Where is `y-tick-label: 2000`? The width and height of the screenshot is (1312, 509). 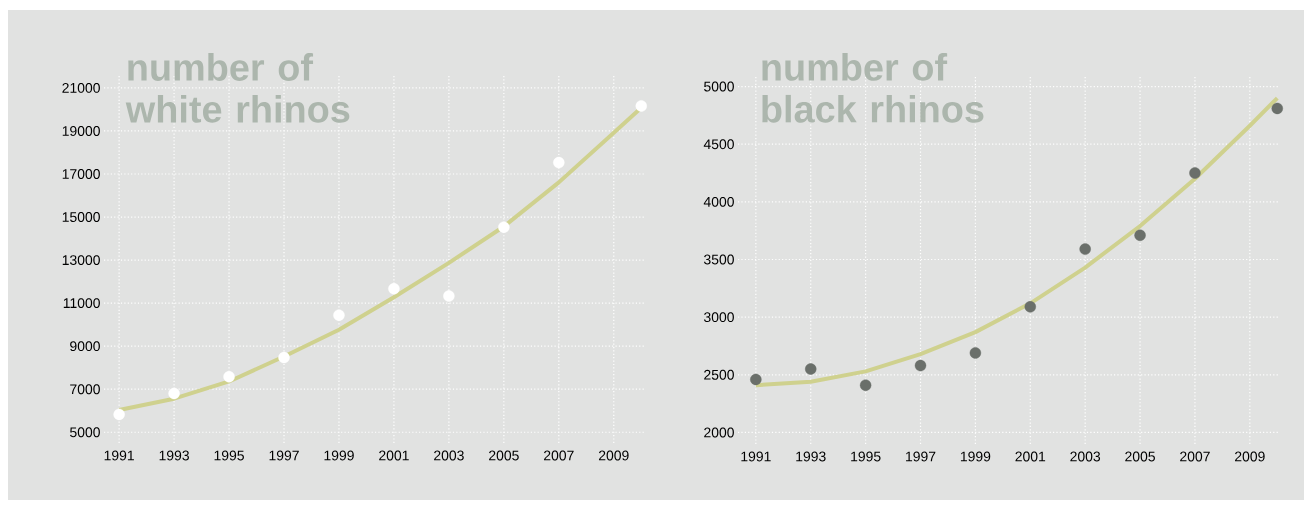
y-tick-label: 2000 is located at coordinates (719, 432).